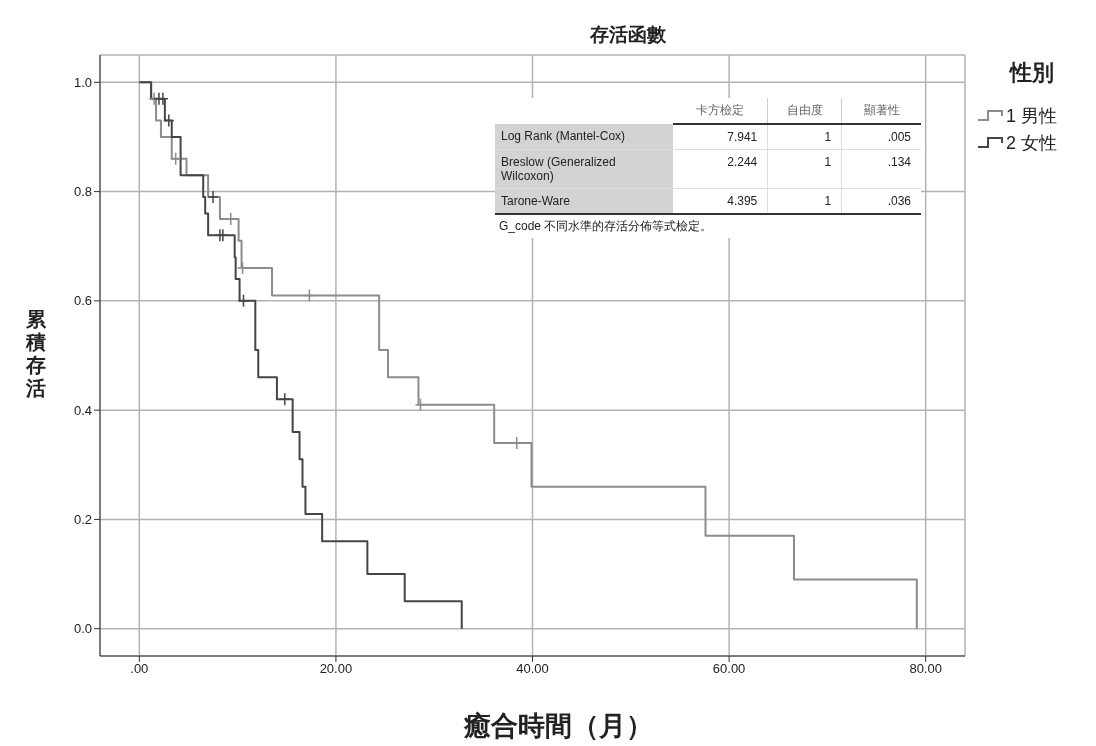 This screenshot has height=746, width=1096. What do you see at coordinates (881, 111) in the screenshot?
I see `annotation: 顯著性` at bounding box center [881, 111].